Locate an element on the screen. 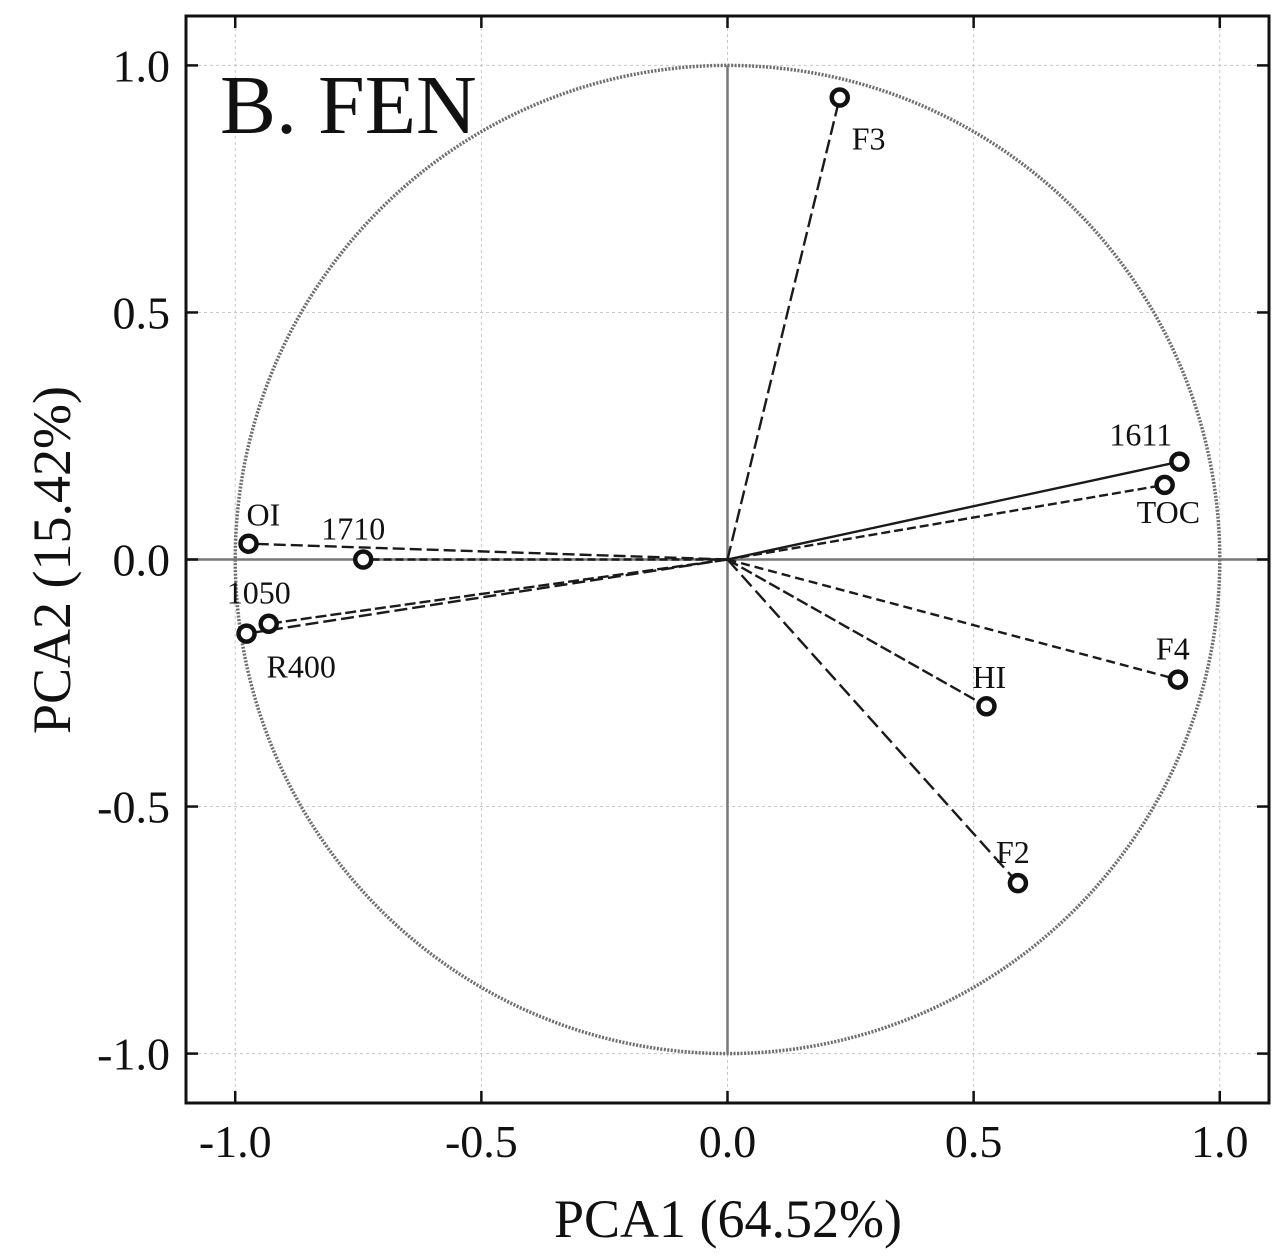 The height and width of the screenshot is (1258, 1272). y-tick-label-2: 0.0 is located at coordinates (142, 560).